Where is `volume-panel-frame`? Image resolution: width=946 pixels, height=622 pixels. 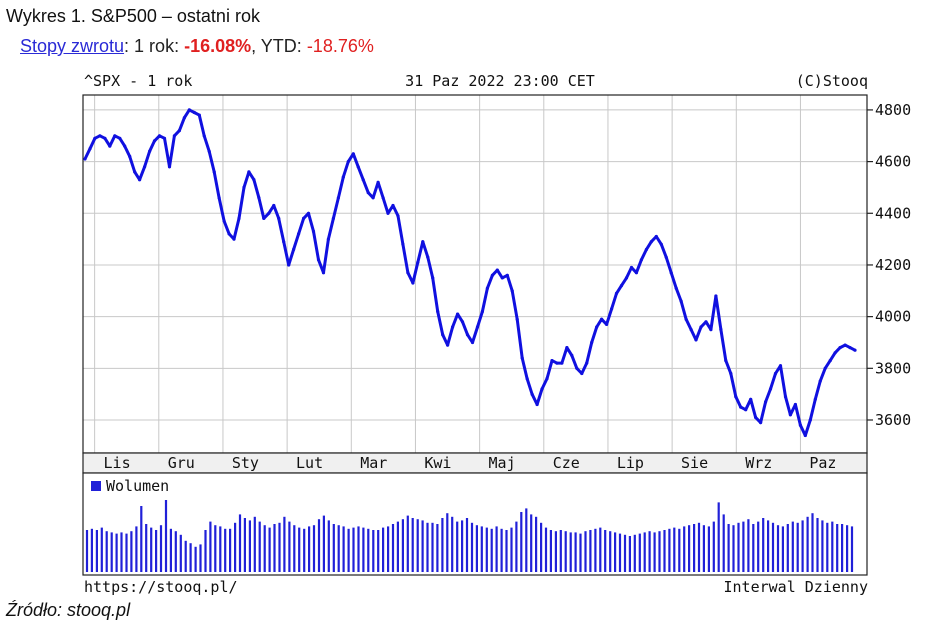
volume-panel-frame is located at coordinates (475, 524).